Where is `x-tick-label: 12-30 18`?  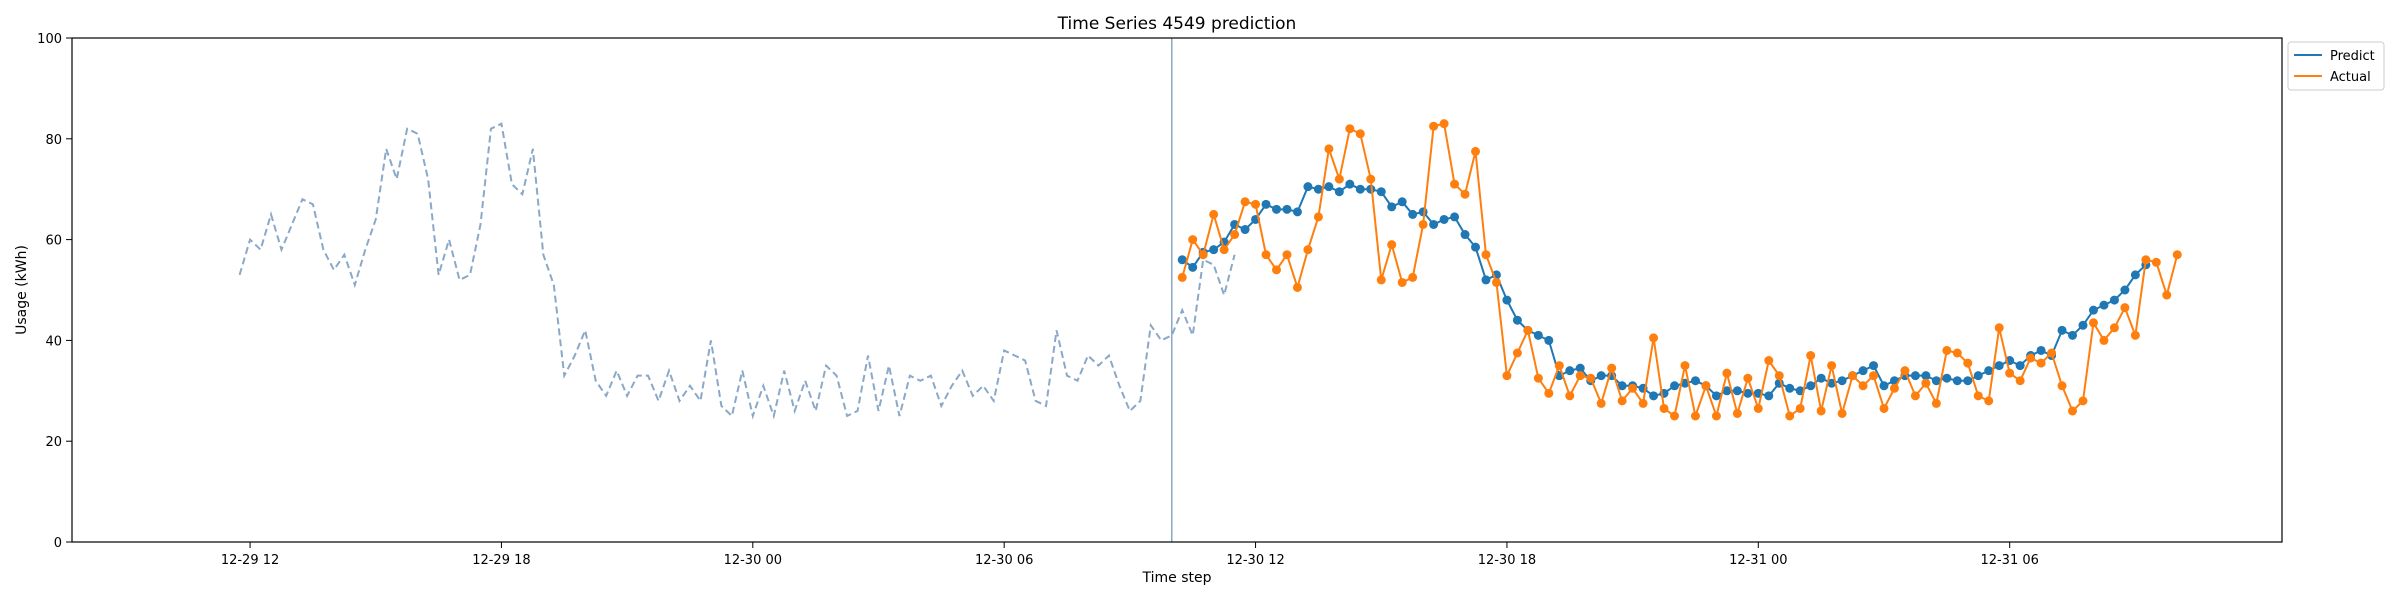
x-tick-label: 12-30 18 is located at coordinates (1507, 560).